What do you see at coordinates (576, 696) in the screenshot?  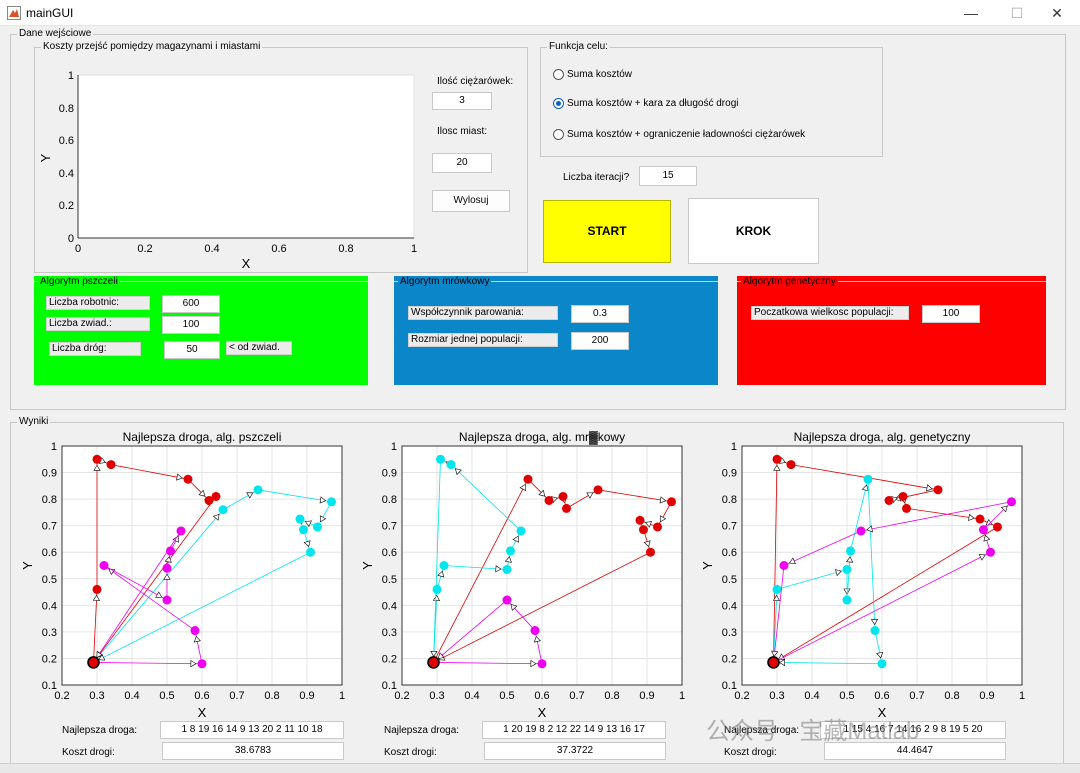 I see `x-tick-label: 0.7` at bounding box center [576, 696].